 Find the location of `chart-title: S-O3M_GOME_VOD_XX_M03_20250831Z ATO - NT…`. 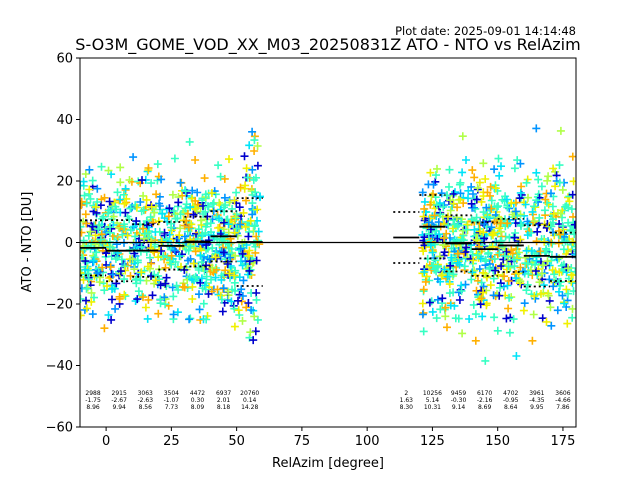

chart-title: S-O3M_GOME_VOD_XX_M03_20250831Z ATO - NT… is located at coordinates (327, 45).